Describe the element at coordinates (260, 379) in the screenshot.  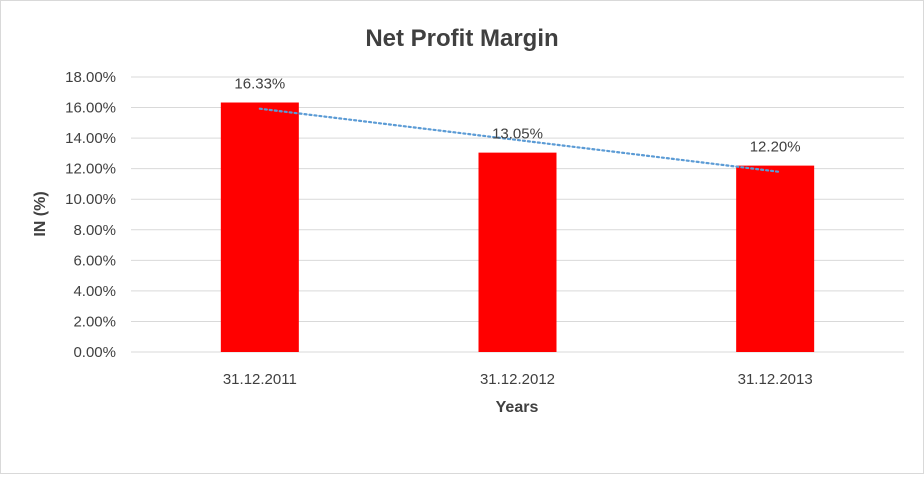
I see `x-tick-label: 31.12.2011` at that location.